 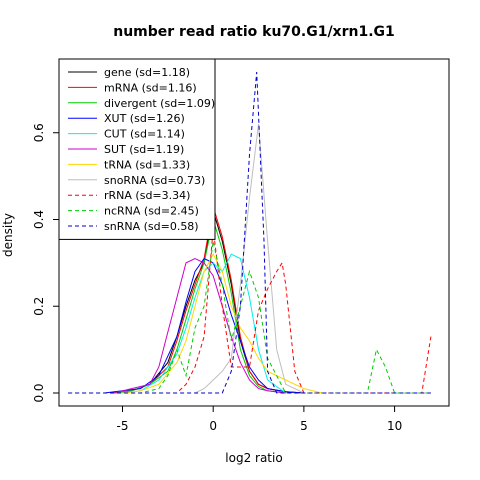 What do you see at coordinates (253, 458) in the screenshot?
I see `x-axis-label: log2 ratio` at bounding box center [253, 458].